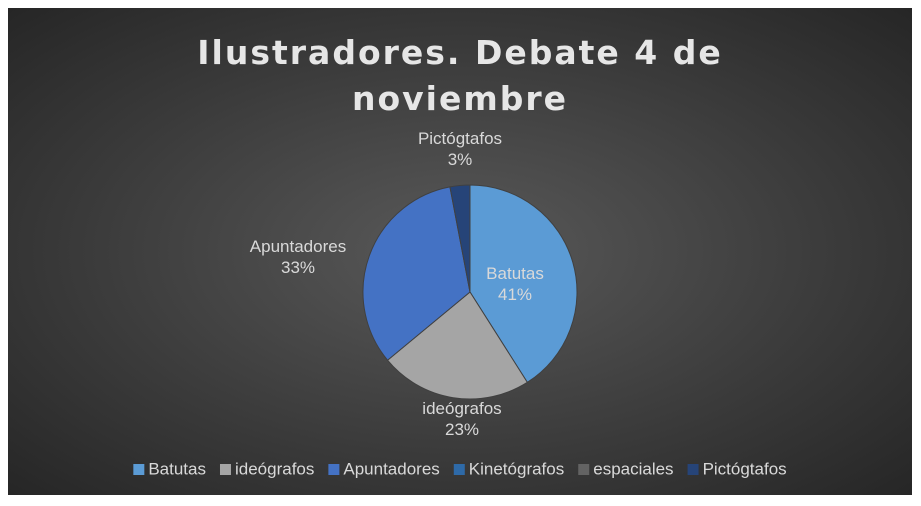  I want to click on legend-item: espaciales, so click(626, 468).